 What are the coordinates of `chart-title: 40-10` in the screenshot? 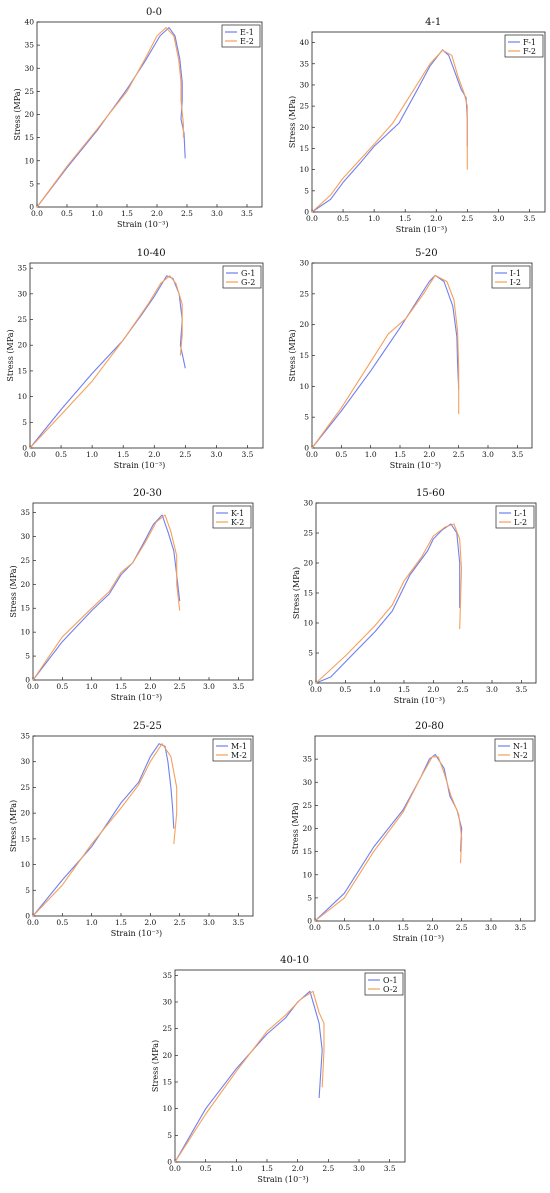 It's located at (294, 960).